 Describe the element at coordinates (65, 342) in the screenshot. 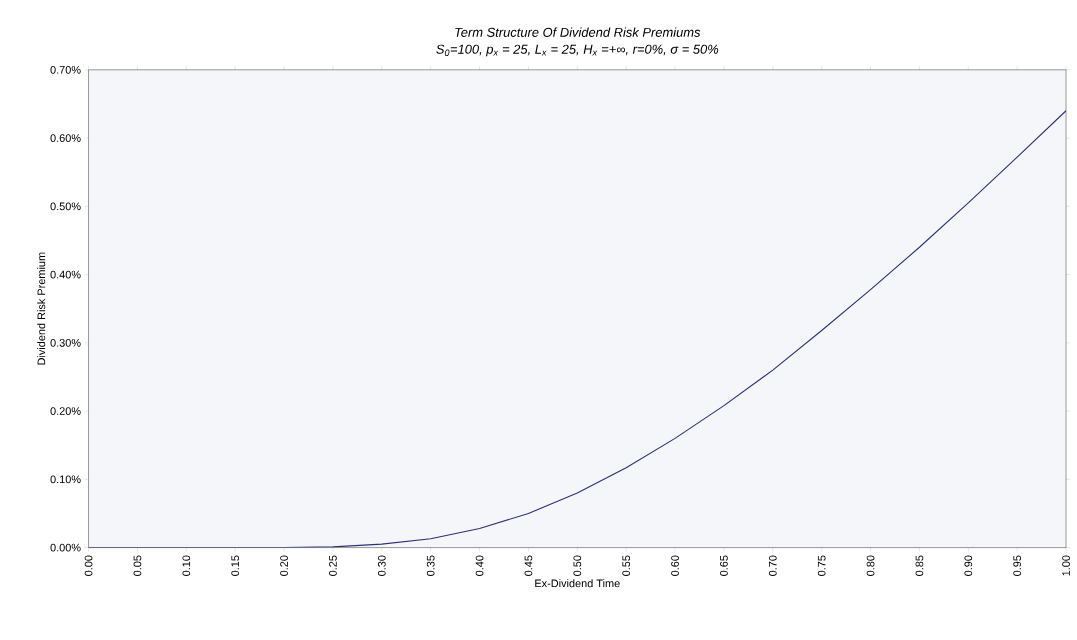

I see `y-tick-label: 0.30%` at that location.